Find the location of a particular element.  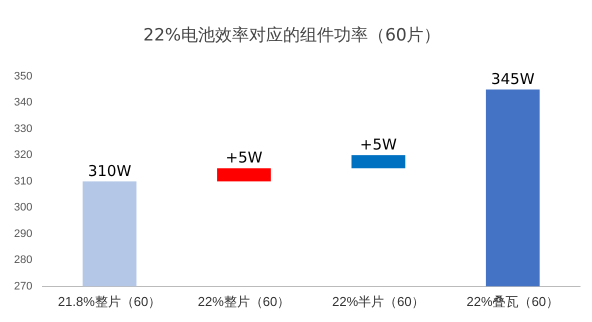

x-tick-label: 22%整片（60） is located at coordinates (244, 301).